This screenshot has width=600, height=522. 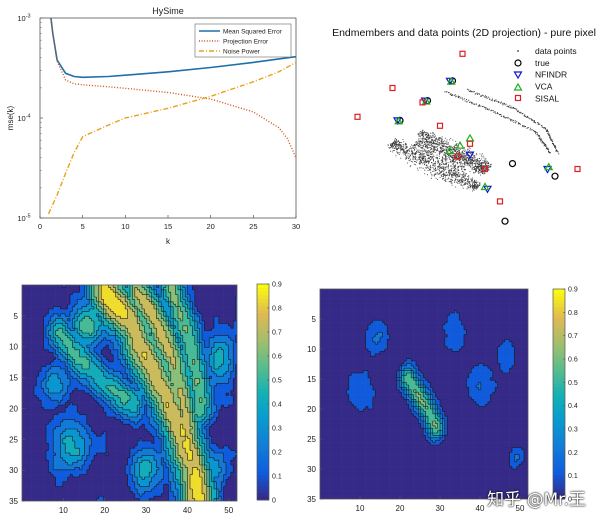 I want to click on legend-vca-label: VCA, so click(x=544, y=87).